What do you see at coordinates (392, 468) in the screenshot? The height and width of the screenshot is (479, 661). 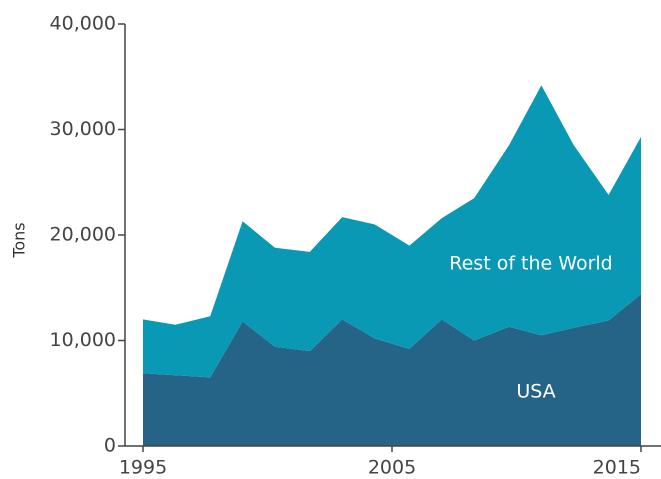 I see `x-tick-label: 2005` at bounding box center [392, 468].